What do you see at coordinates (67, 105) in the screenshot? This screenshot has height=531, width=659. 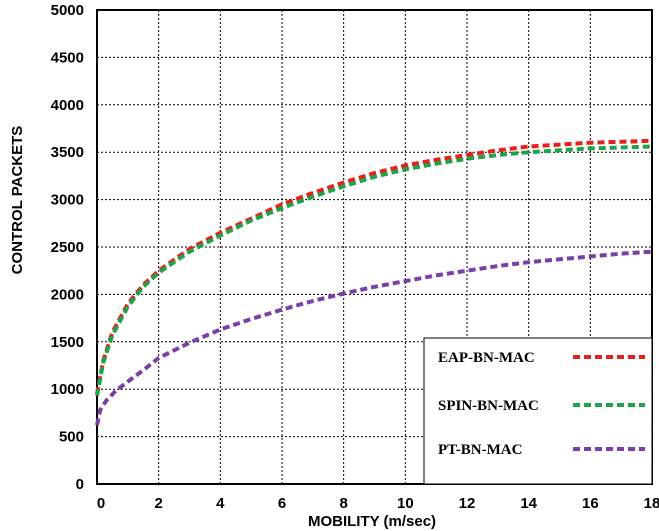 I see `y-tick-label: 4000` at bounding box center [67, 105].